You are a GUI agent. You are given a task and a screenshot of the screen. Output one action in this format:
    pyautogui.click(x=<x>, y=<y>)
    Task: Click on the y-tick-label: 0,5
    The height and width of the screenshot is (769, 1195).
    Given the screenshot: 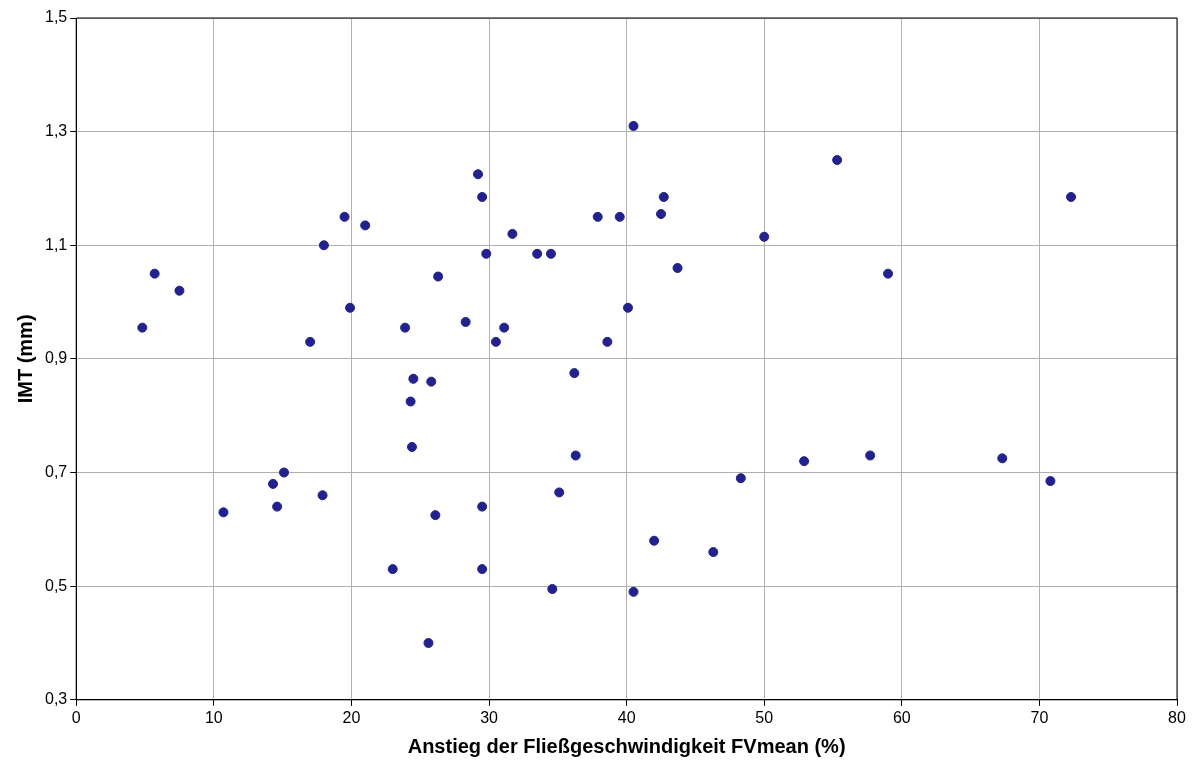 What is the action you would take?
    pyautogui.click(x=56, y=585)
    